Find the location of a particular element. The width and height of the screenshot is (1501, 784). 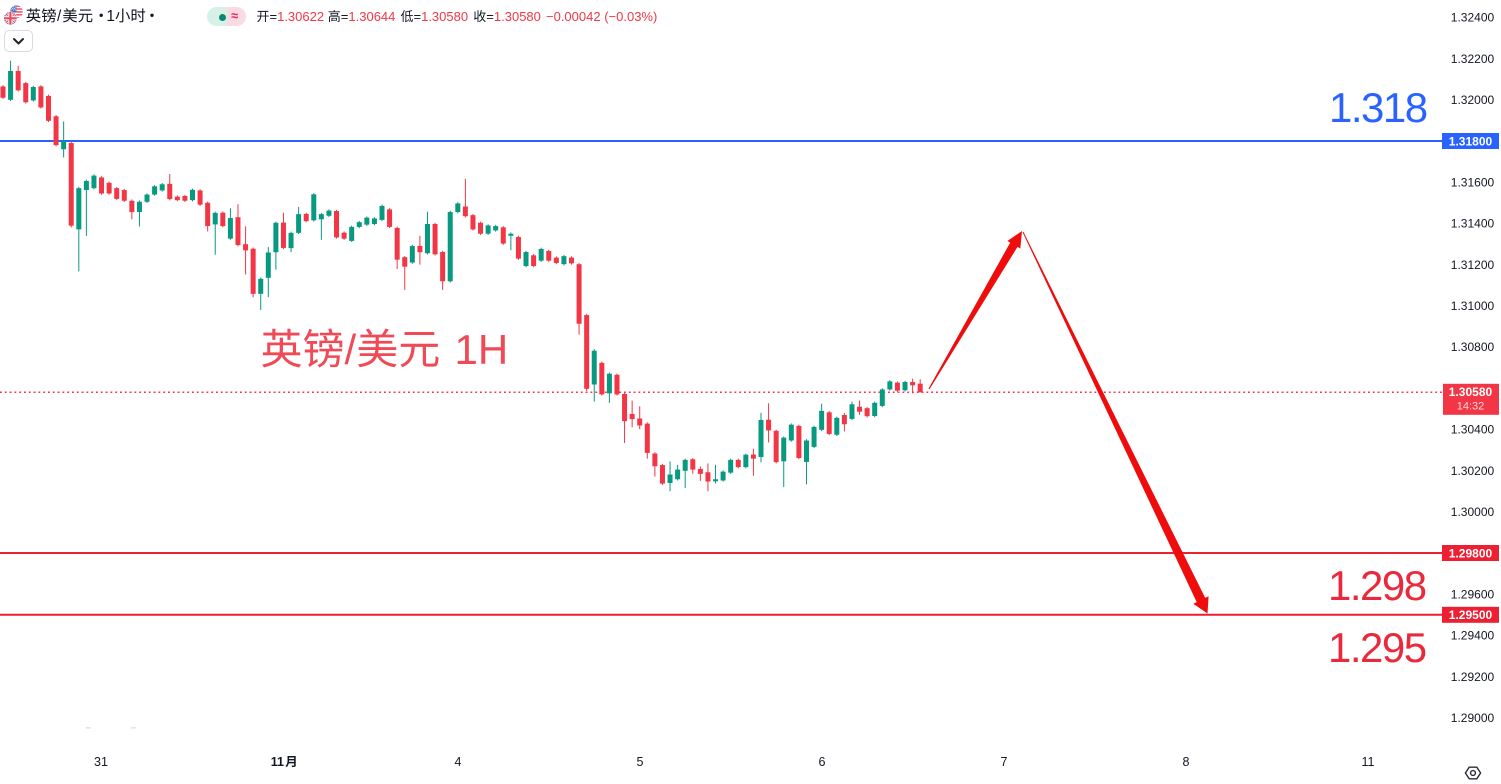

svg-text: 1.31000 is located at coordinates (1473, 306).